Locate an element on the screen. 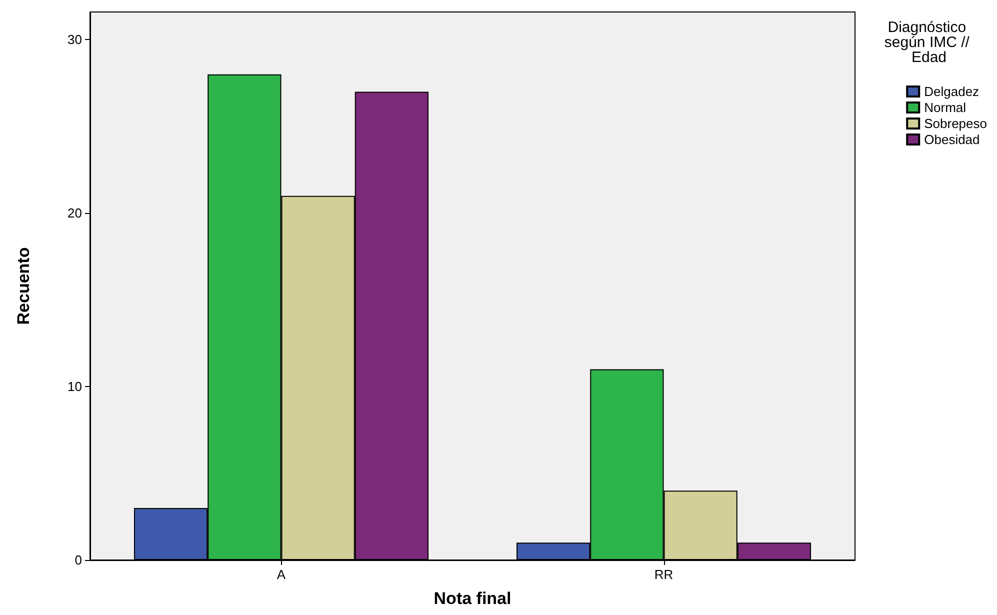 The height and width of the screenshot is (615, 997). x-axis-title: Nota final is located at coordinates (473, 598).